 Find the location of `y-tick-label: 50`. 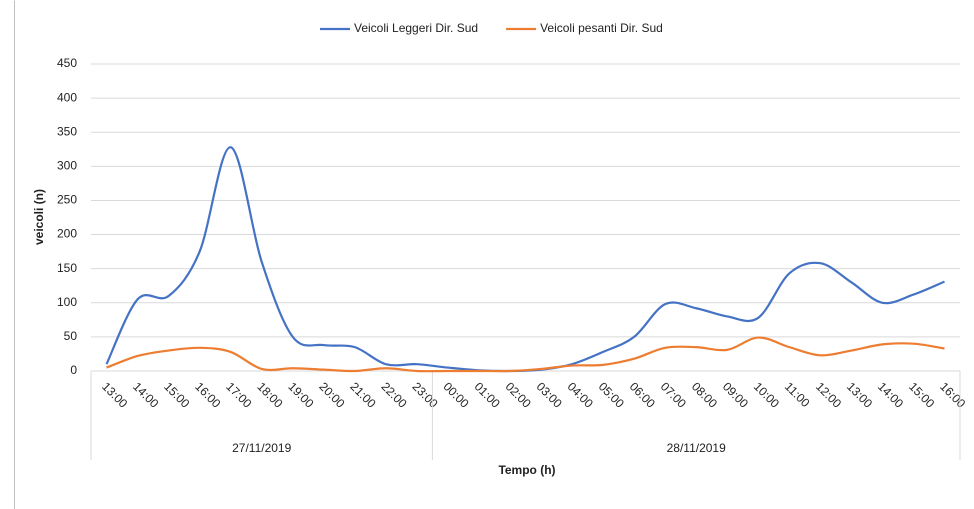

y-tick-label: 50 is located at coordinates (71, 336).